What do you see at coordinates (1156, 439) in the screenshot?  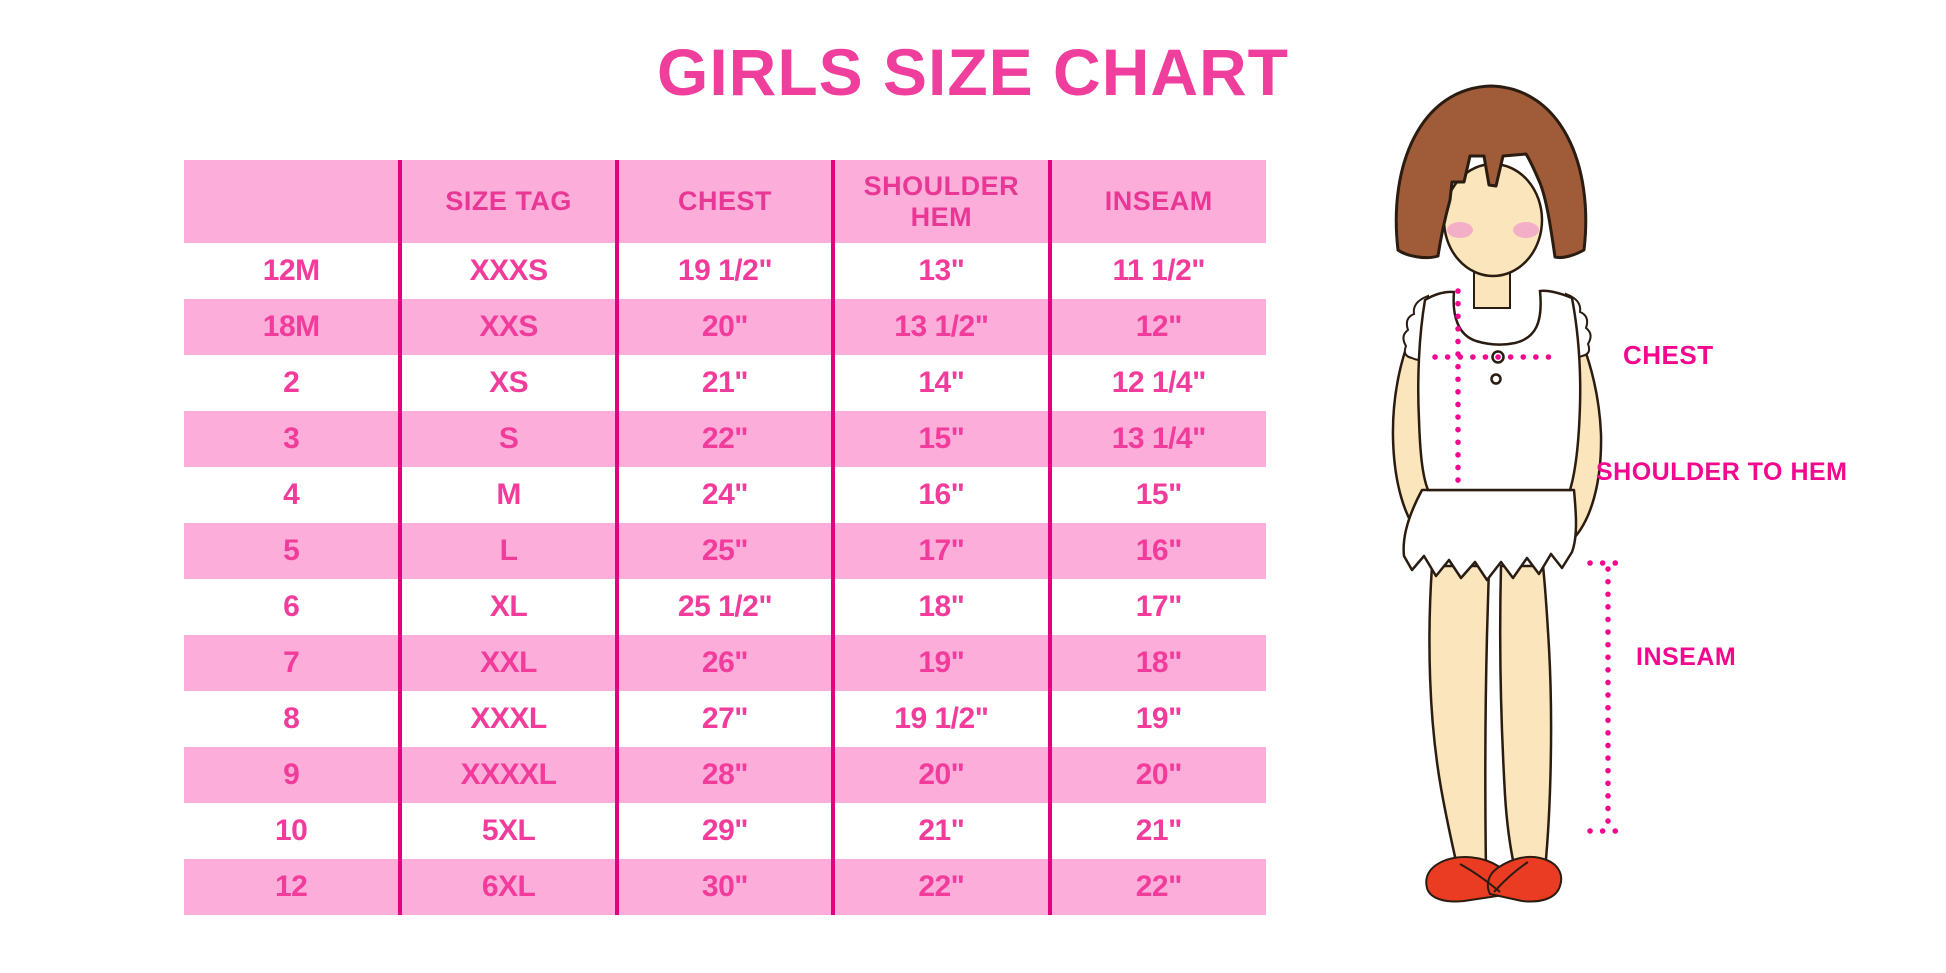 I see `table-cell: 13 1/4"` at bounding box center [1156, 439].